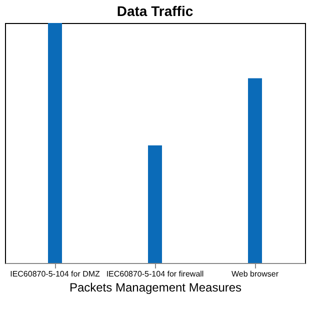  I want to click on x-axis-title: Packets Management Measures, so click(155, 287).